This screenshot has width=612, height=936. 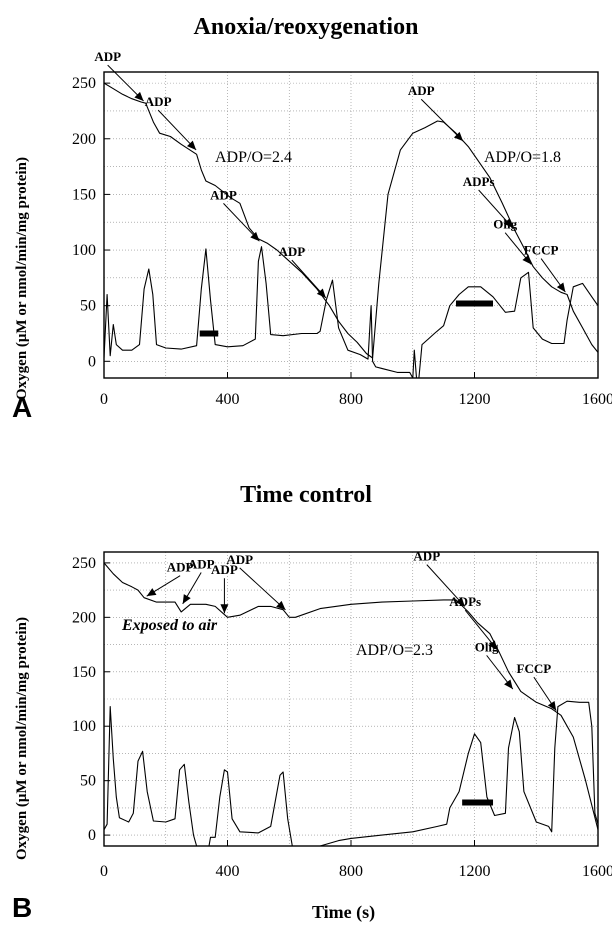 What do you see at coordinates (253, 157) in the screenshot?
I see `annotation-text: ADP/O=2.4` at bounding box center [253, 157].